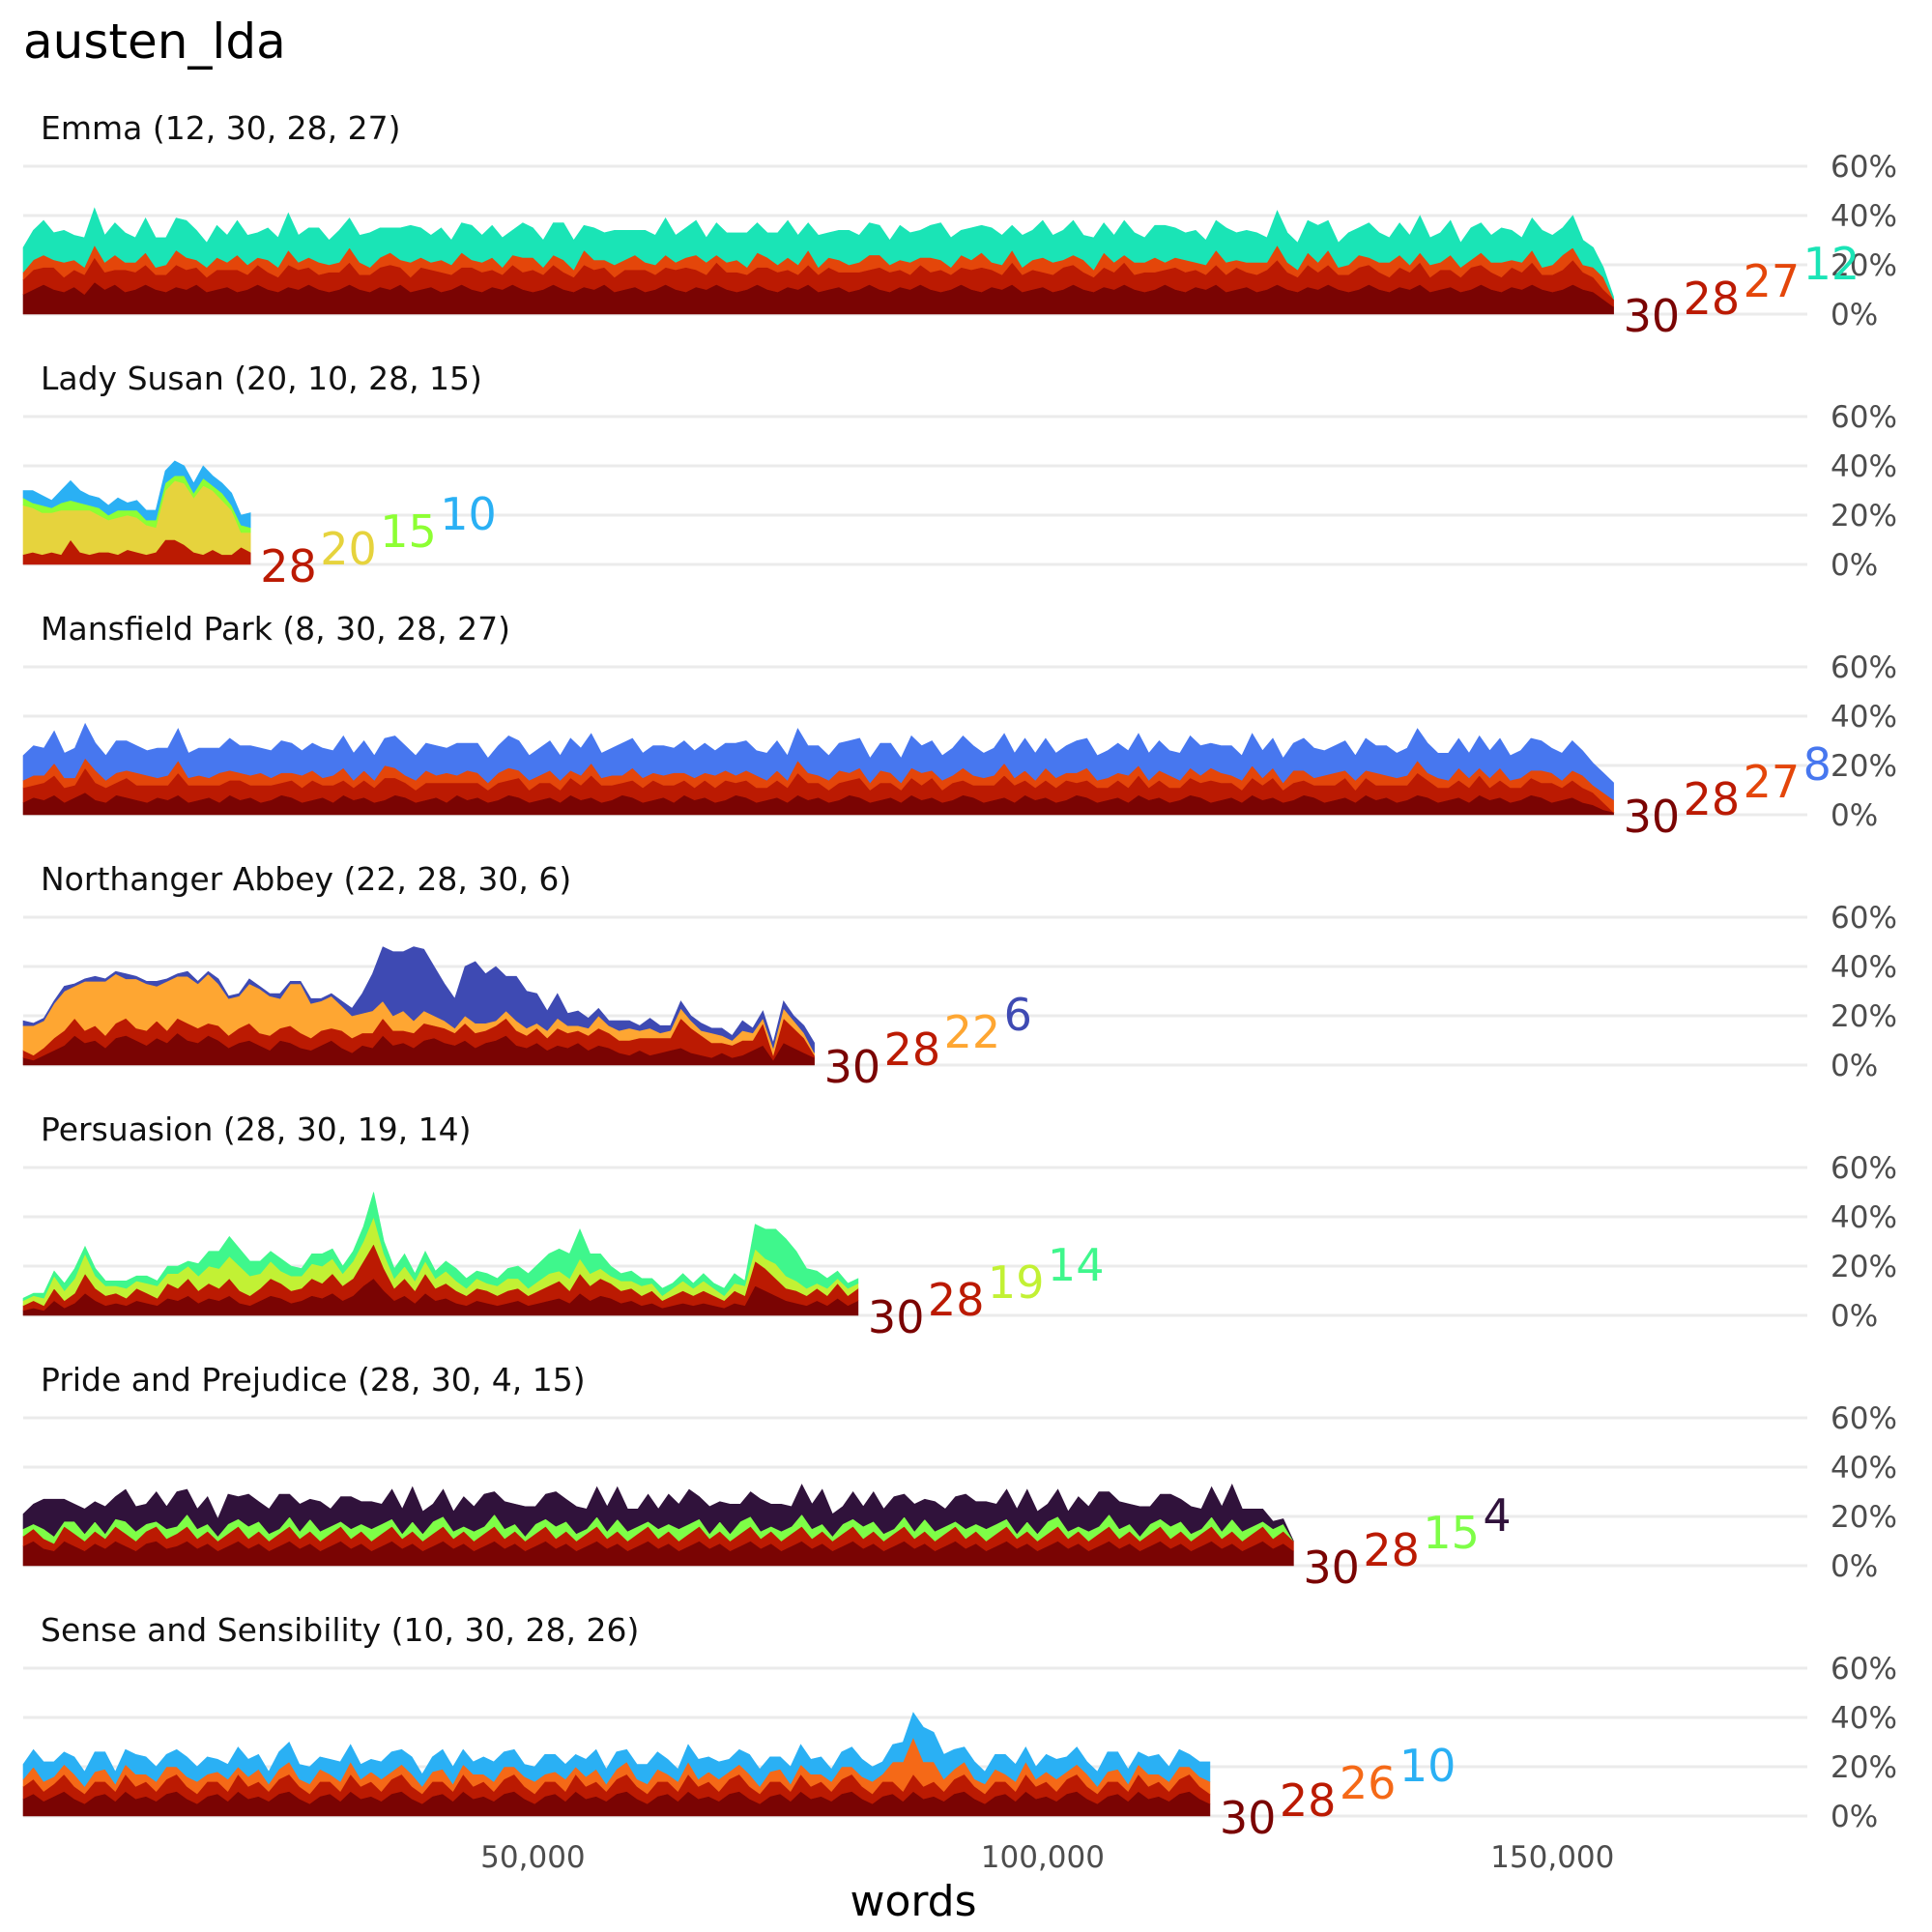 The width and height of the screenshot is (1932, 1932). What do you see at coordinates (1497, 1515) in the screenshot?
I see `end-label: 4` at bounding box center [1497, 1515].